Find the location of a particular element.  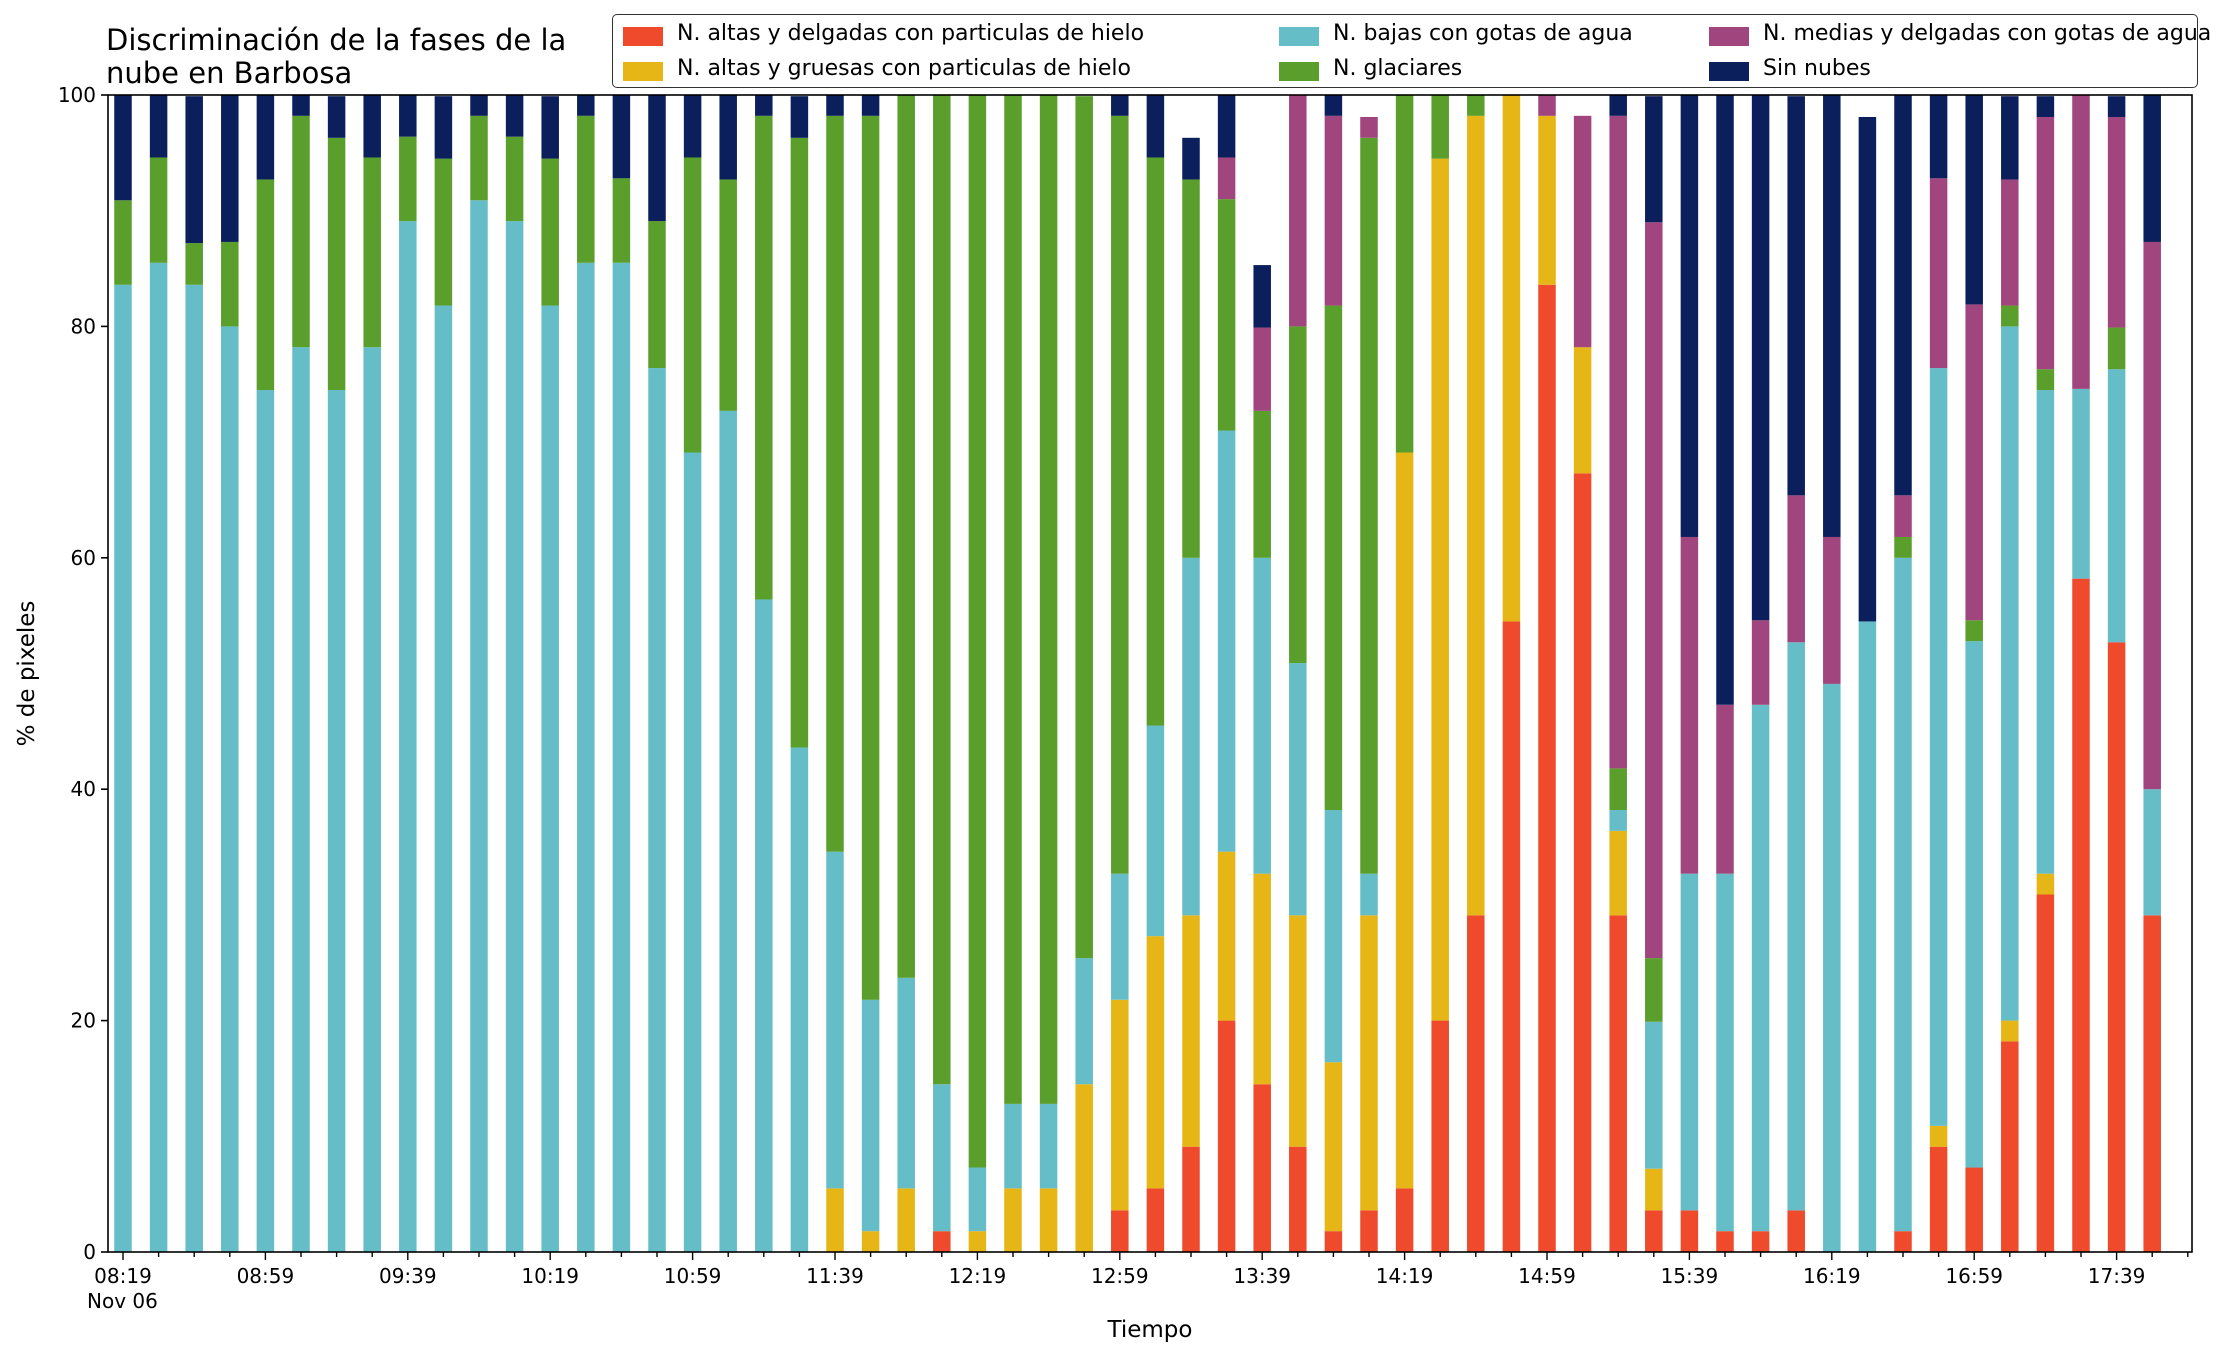

bar-segment-1629-s2 is located at coordinates (1867, 936).